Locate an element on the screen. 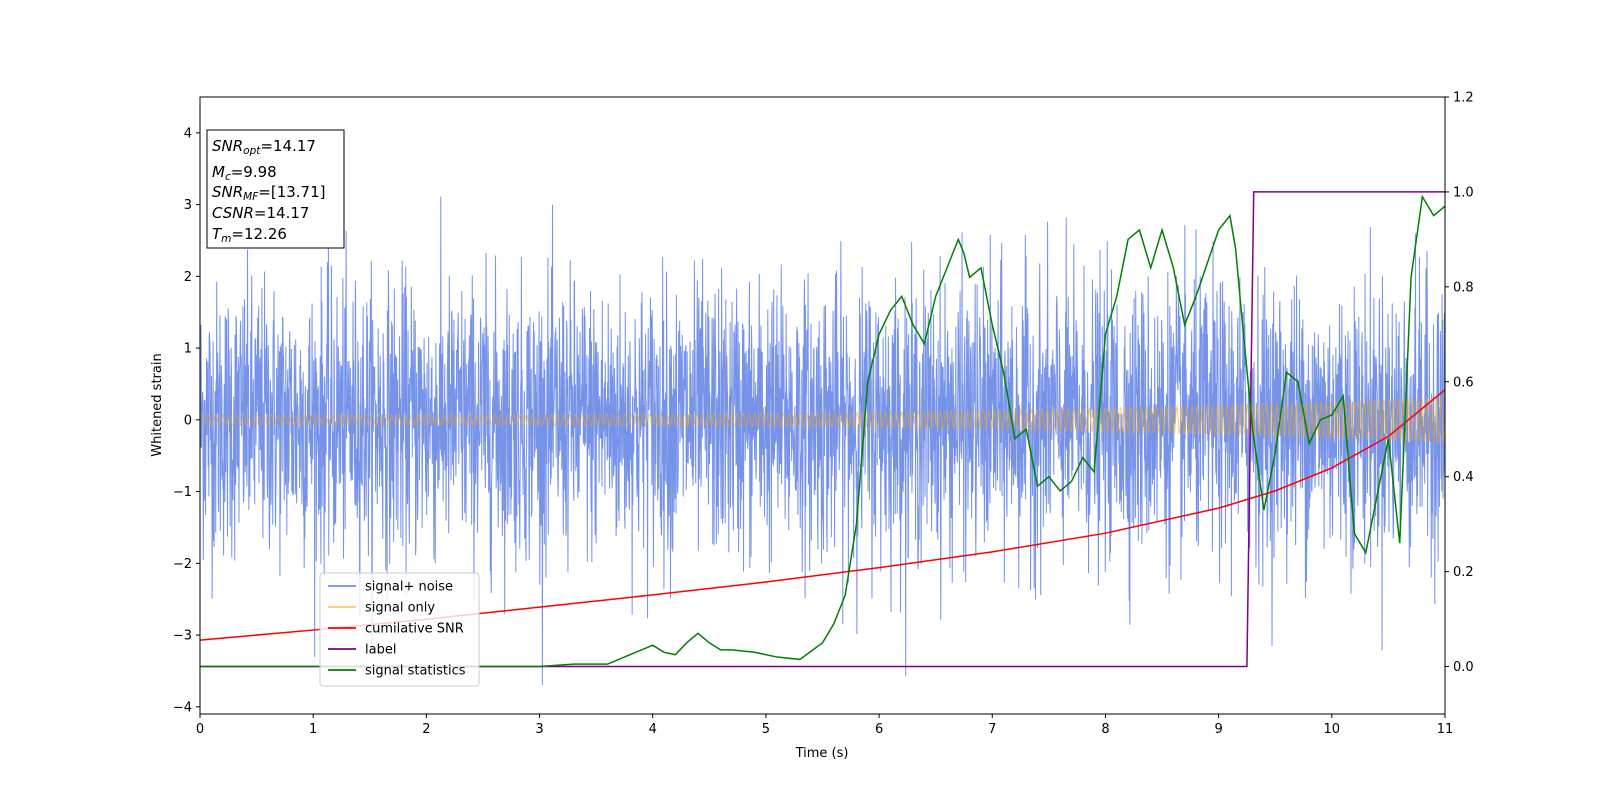  info-box-symbol: CSNR is located at coordinates (233, 213).